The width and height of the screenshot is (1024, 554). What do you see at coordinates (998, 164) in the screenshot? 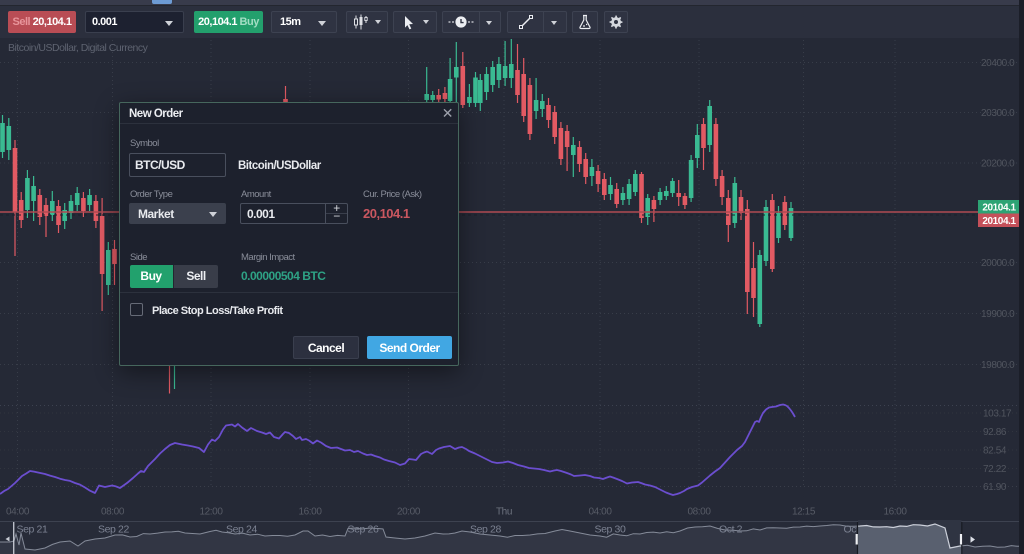
I see `svg-text: 20200.0` at bounding box center [998, 164].